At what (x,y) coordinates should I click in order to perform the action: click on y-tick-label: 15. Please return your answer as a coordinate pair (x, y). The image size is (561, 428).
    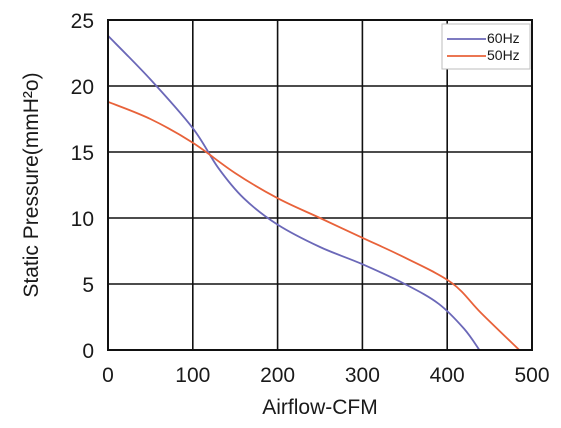
    Looking at the image, I should click on (82, 153).